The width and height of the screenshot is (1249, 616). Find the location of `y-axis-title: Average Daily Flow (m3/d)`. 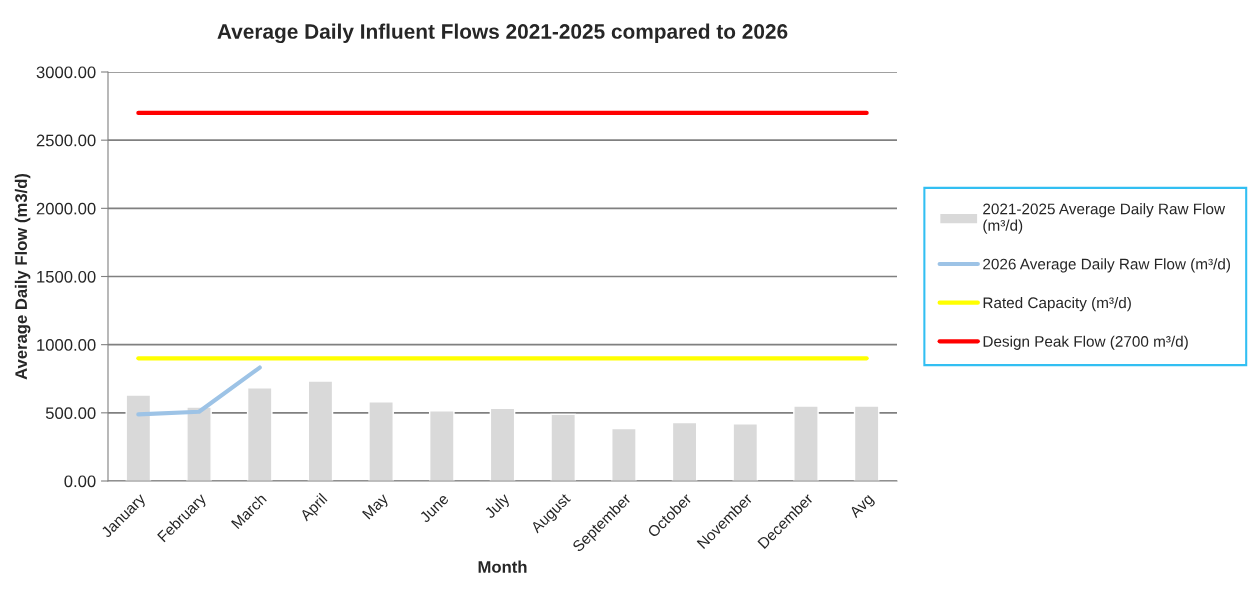

y-axis-title: Average Daily Flow (m3/d) is located at coordinates (22, 276).